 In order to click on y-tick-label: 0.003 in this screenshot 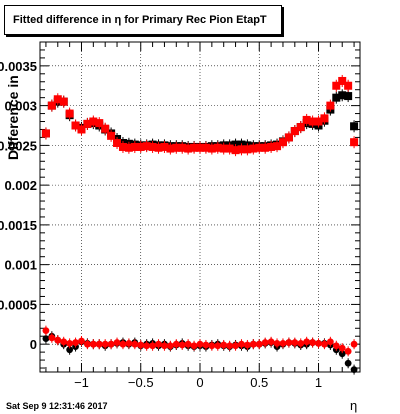, I will do `click(20, 106)`.